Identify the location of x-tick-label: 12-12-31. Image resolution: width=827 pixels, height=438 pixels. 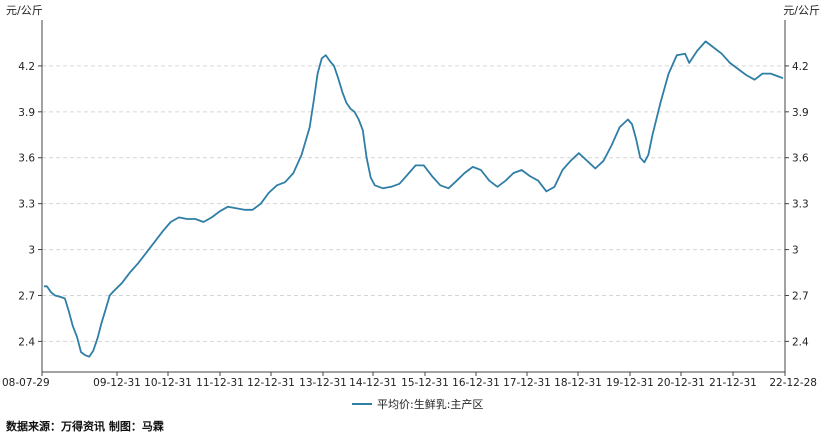
(271, 383).